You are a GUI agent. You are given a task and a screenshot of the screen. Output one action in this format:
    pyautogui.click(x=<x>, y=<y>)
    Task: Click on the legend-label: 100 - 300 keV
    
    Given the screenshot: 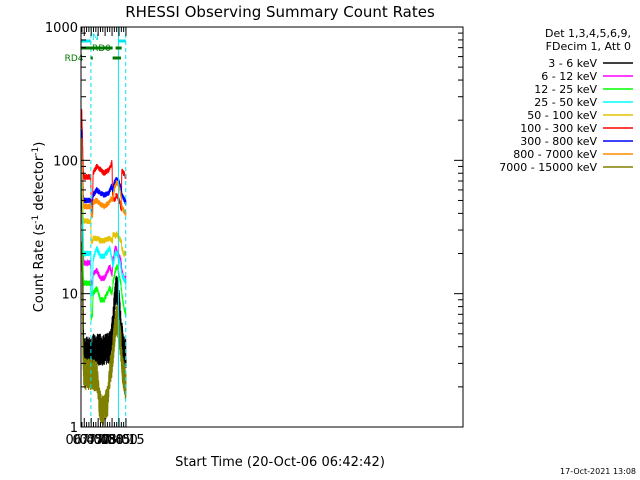 What is the action you would take?
    pyautogui.click(x=558, y=128)
    